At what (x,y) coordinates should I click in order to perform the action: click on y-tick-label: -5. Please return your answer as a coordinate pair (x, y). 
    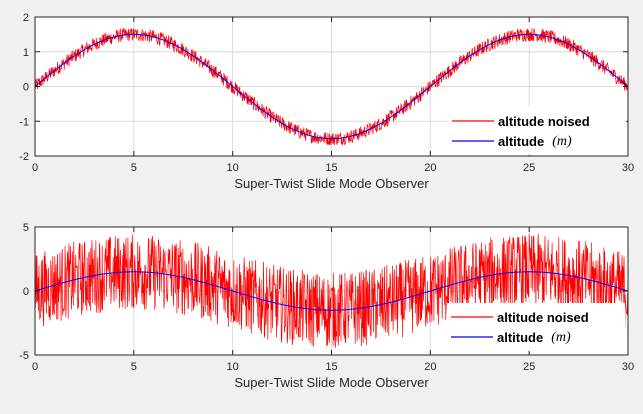
    Looking at the image, I should click on (24, 356).